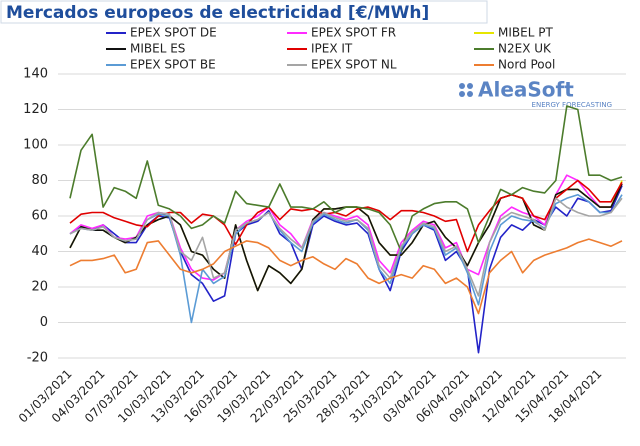 The width and height of the screenshot is (640, 446). Describe the element at coordinates (525, 49) in the screenshot. I see `legend-label: N2EX UK` at that location.